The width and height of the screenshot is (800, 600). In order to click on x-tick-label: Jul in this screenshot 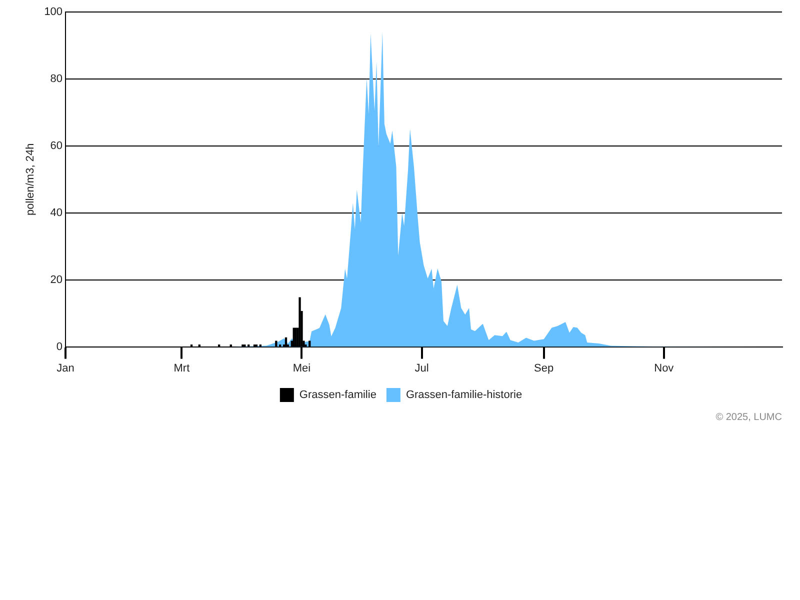, I will do `click(421, 368)`.